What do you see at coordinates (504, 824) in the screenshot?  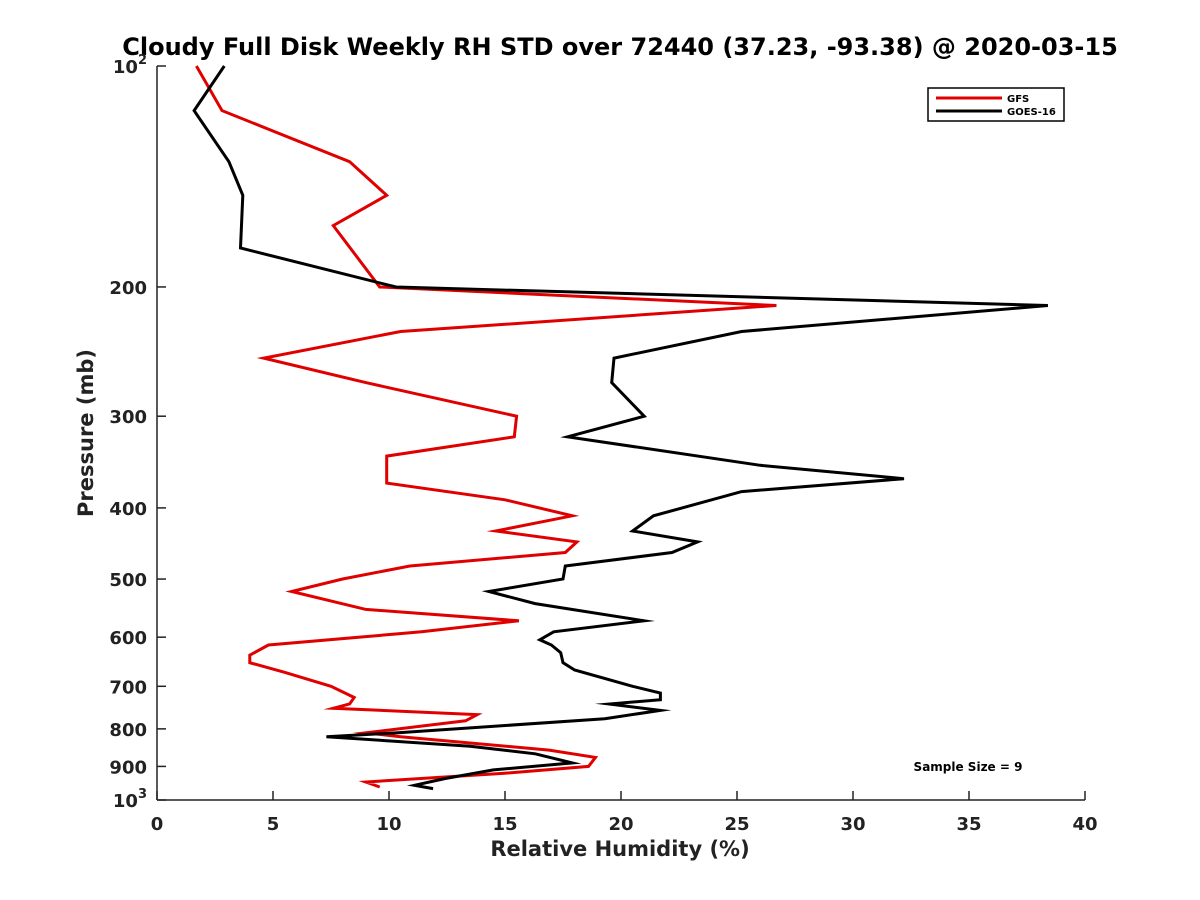 I see `x-tick-label: 15` at bounding box center [504, 824].